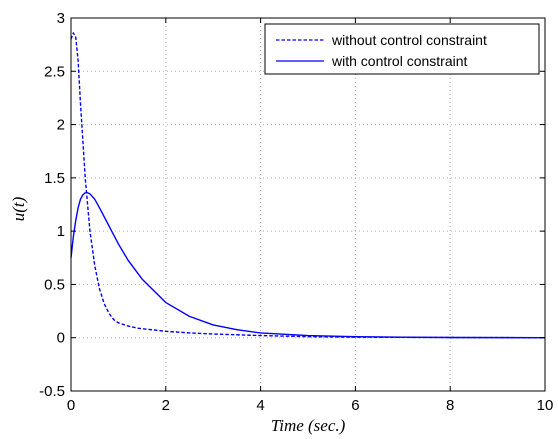  What do you see at coordinates (61, 338) in the screenshot?
I see `y-tick-label: 0` at bounding box center [61, 338].